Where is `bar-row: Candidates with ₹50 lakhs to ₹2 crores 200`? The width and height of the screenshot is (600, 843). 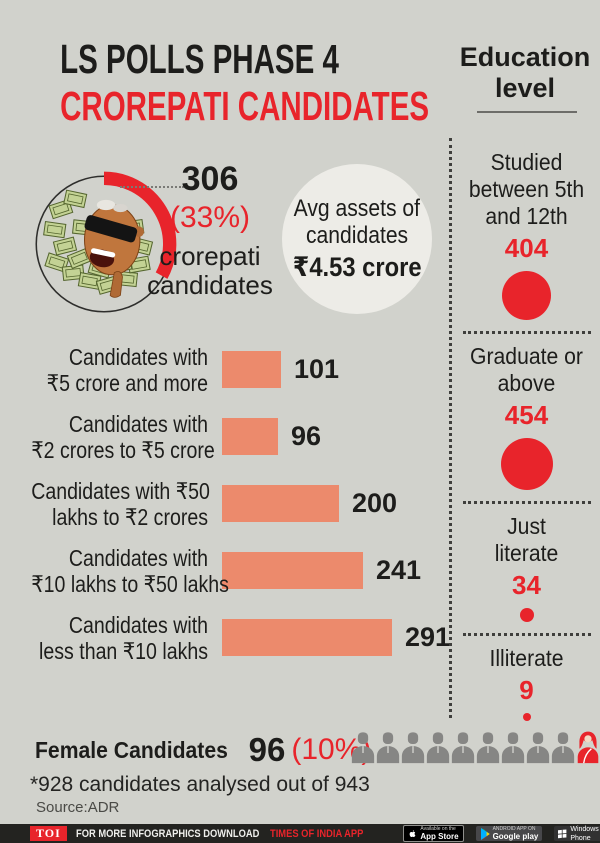
bar-row: Candidates with ₹50 lakhs to ₹2 crores 200 is located at coordinates (226, 503).